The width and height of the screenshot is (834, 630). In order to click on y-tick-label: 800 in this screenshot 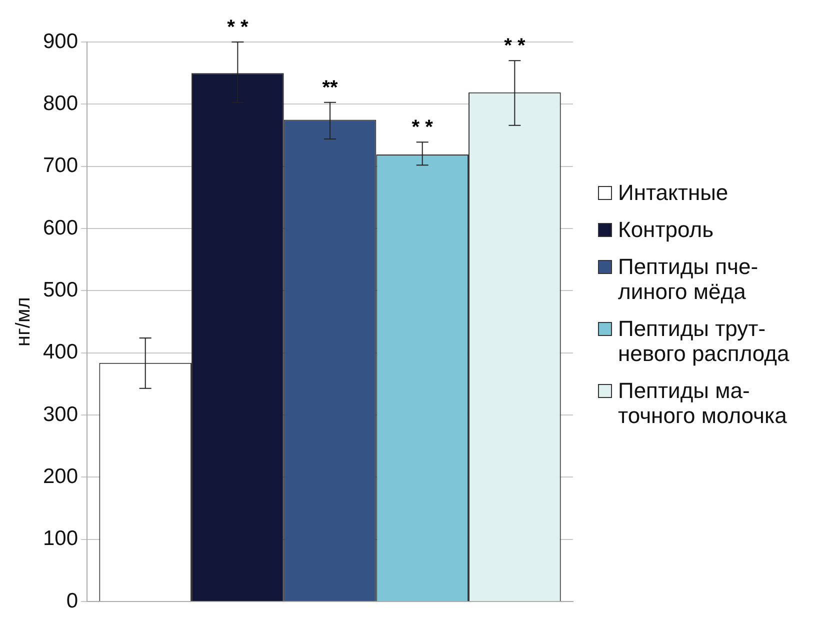, I will do `click(60, 103)`.